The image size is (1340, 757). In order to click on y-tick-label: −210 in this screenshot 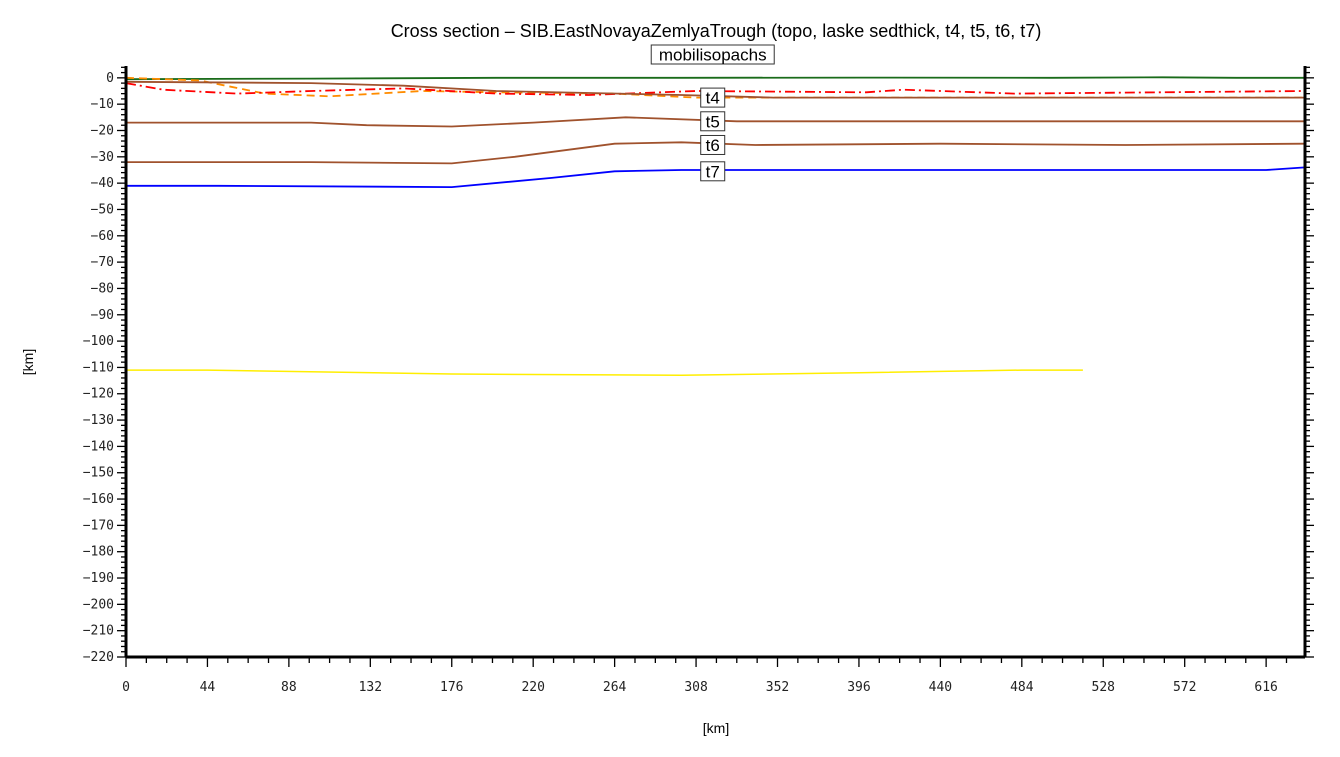, I will do `click(98, 631)`.